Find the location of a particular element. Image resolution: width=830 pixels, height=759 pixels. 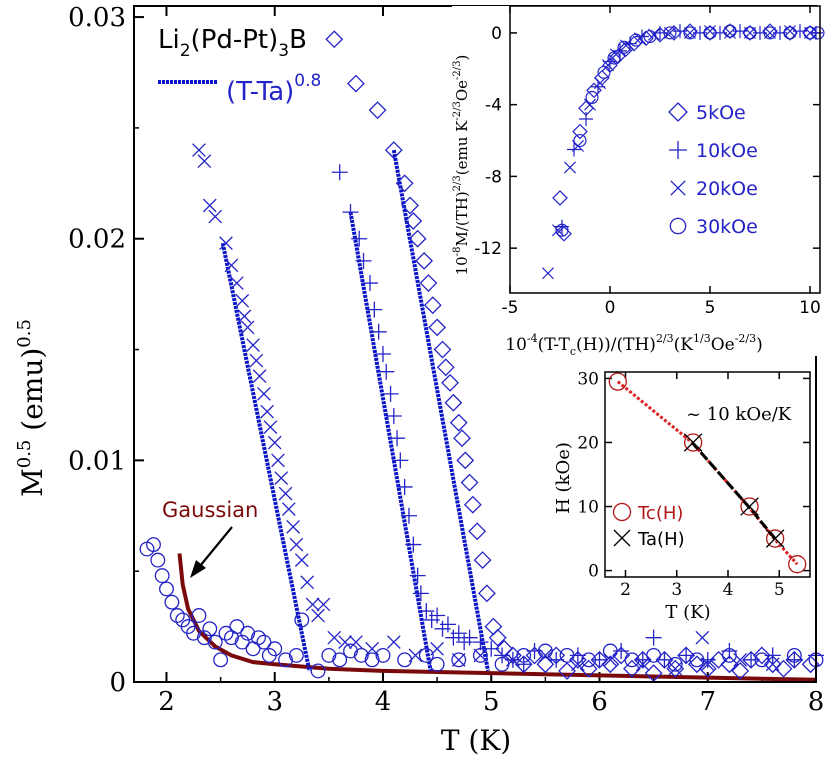

gaussian-label: Gaussian is located at coordinates (210, 510).